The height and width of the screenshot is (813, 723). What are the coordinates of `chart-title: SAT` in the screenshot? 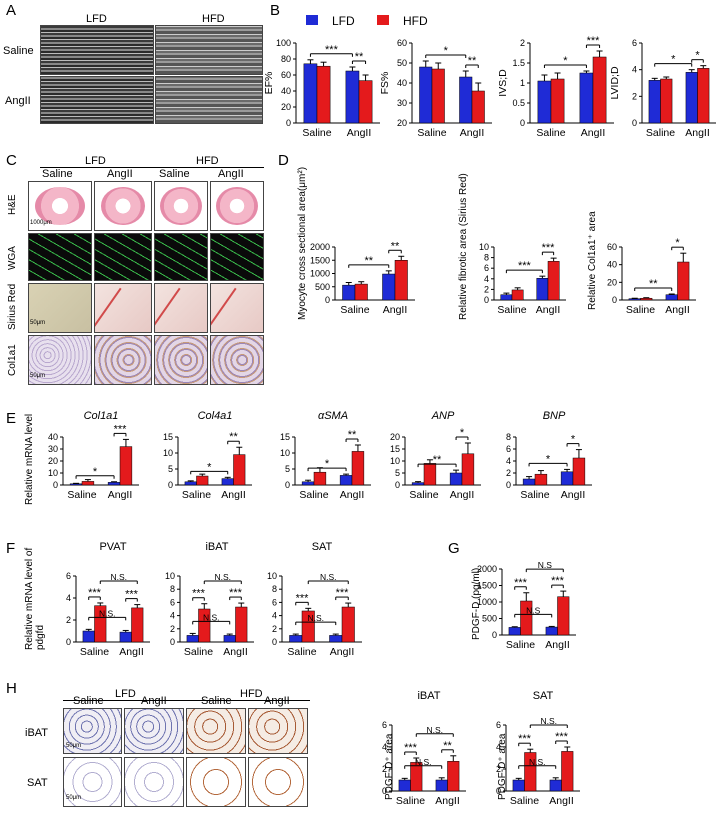 It's located at (322, 547).